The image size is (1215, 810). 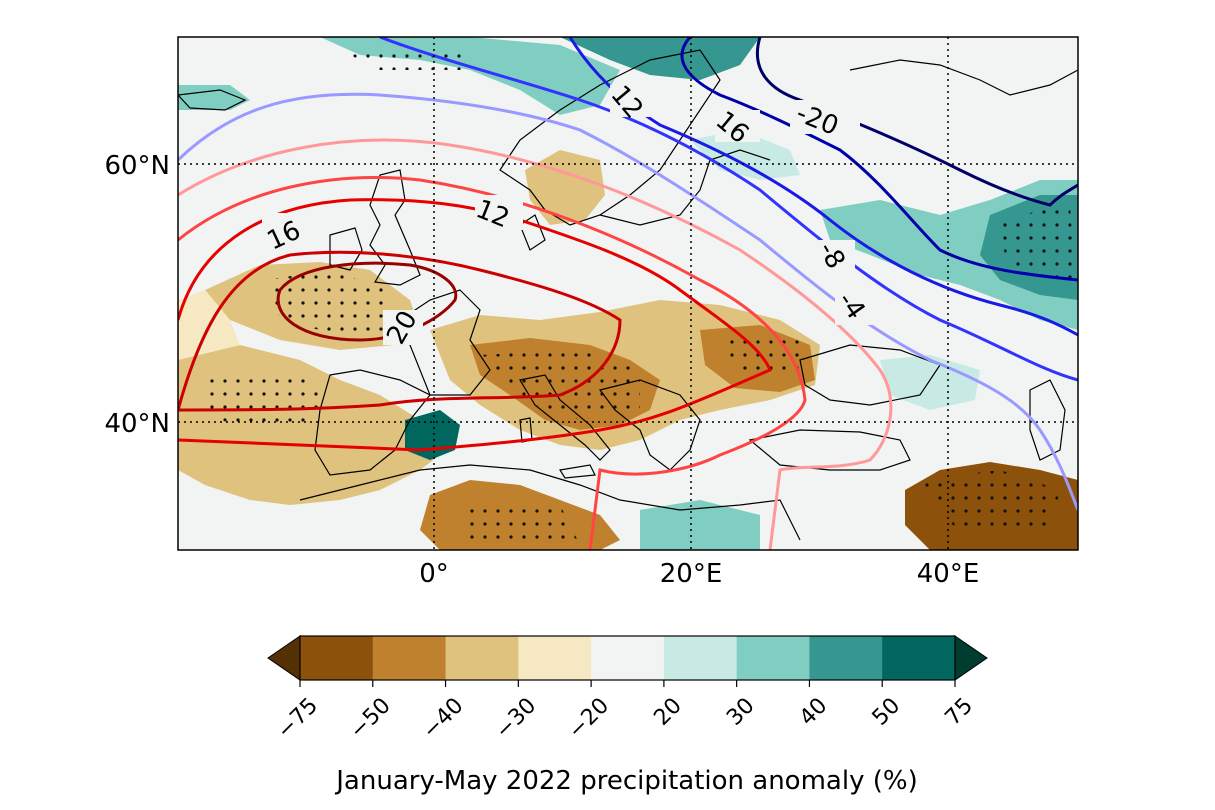 What do you see at coordinates (700, 525) in the screenshot?
I see `wet-anomaly-north-africa-east` at bounding box center [700, 525].